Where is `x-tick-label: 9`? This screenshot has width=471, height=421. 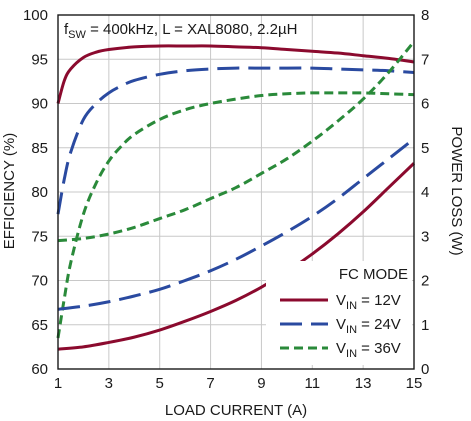 x-tick-label: 9 is located at coordinates (261, 383).